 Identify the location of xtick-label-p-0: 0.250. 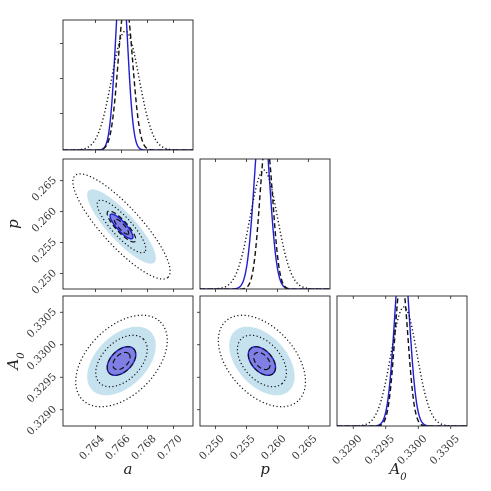
(212, 448).